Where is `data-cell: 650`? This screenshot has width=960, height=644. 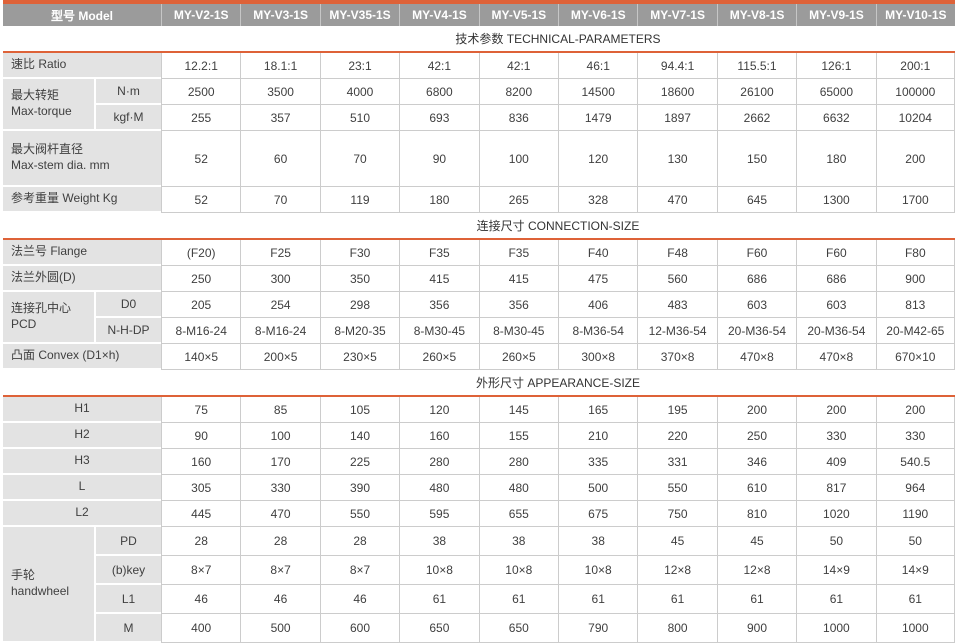
data-cell: 650 is located at coordinates (439, 628).